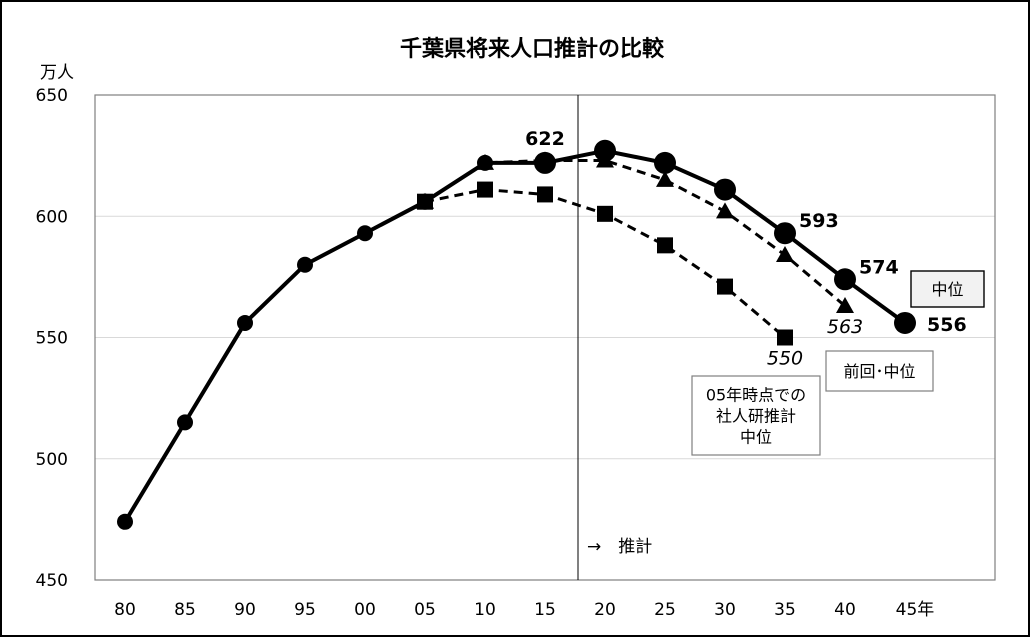 This screenshot has height=637, width=1030. Describe the element at coordinates (785, 359) in the screenshot. I see `data-label: 550` at that location.